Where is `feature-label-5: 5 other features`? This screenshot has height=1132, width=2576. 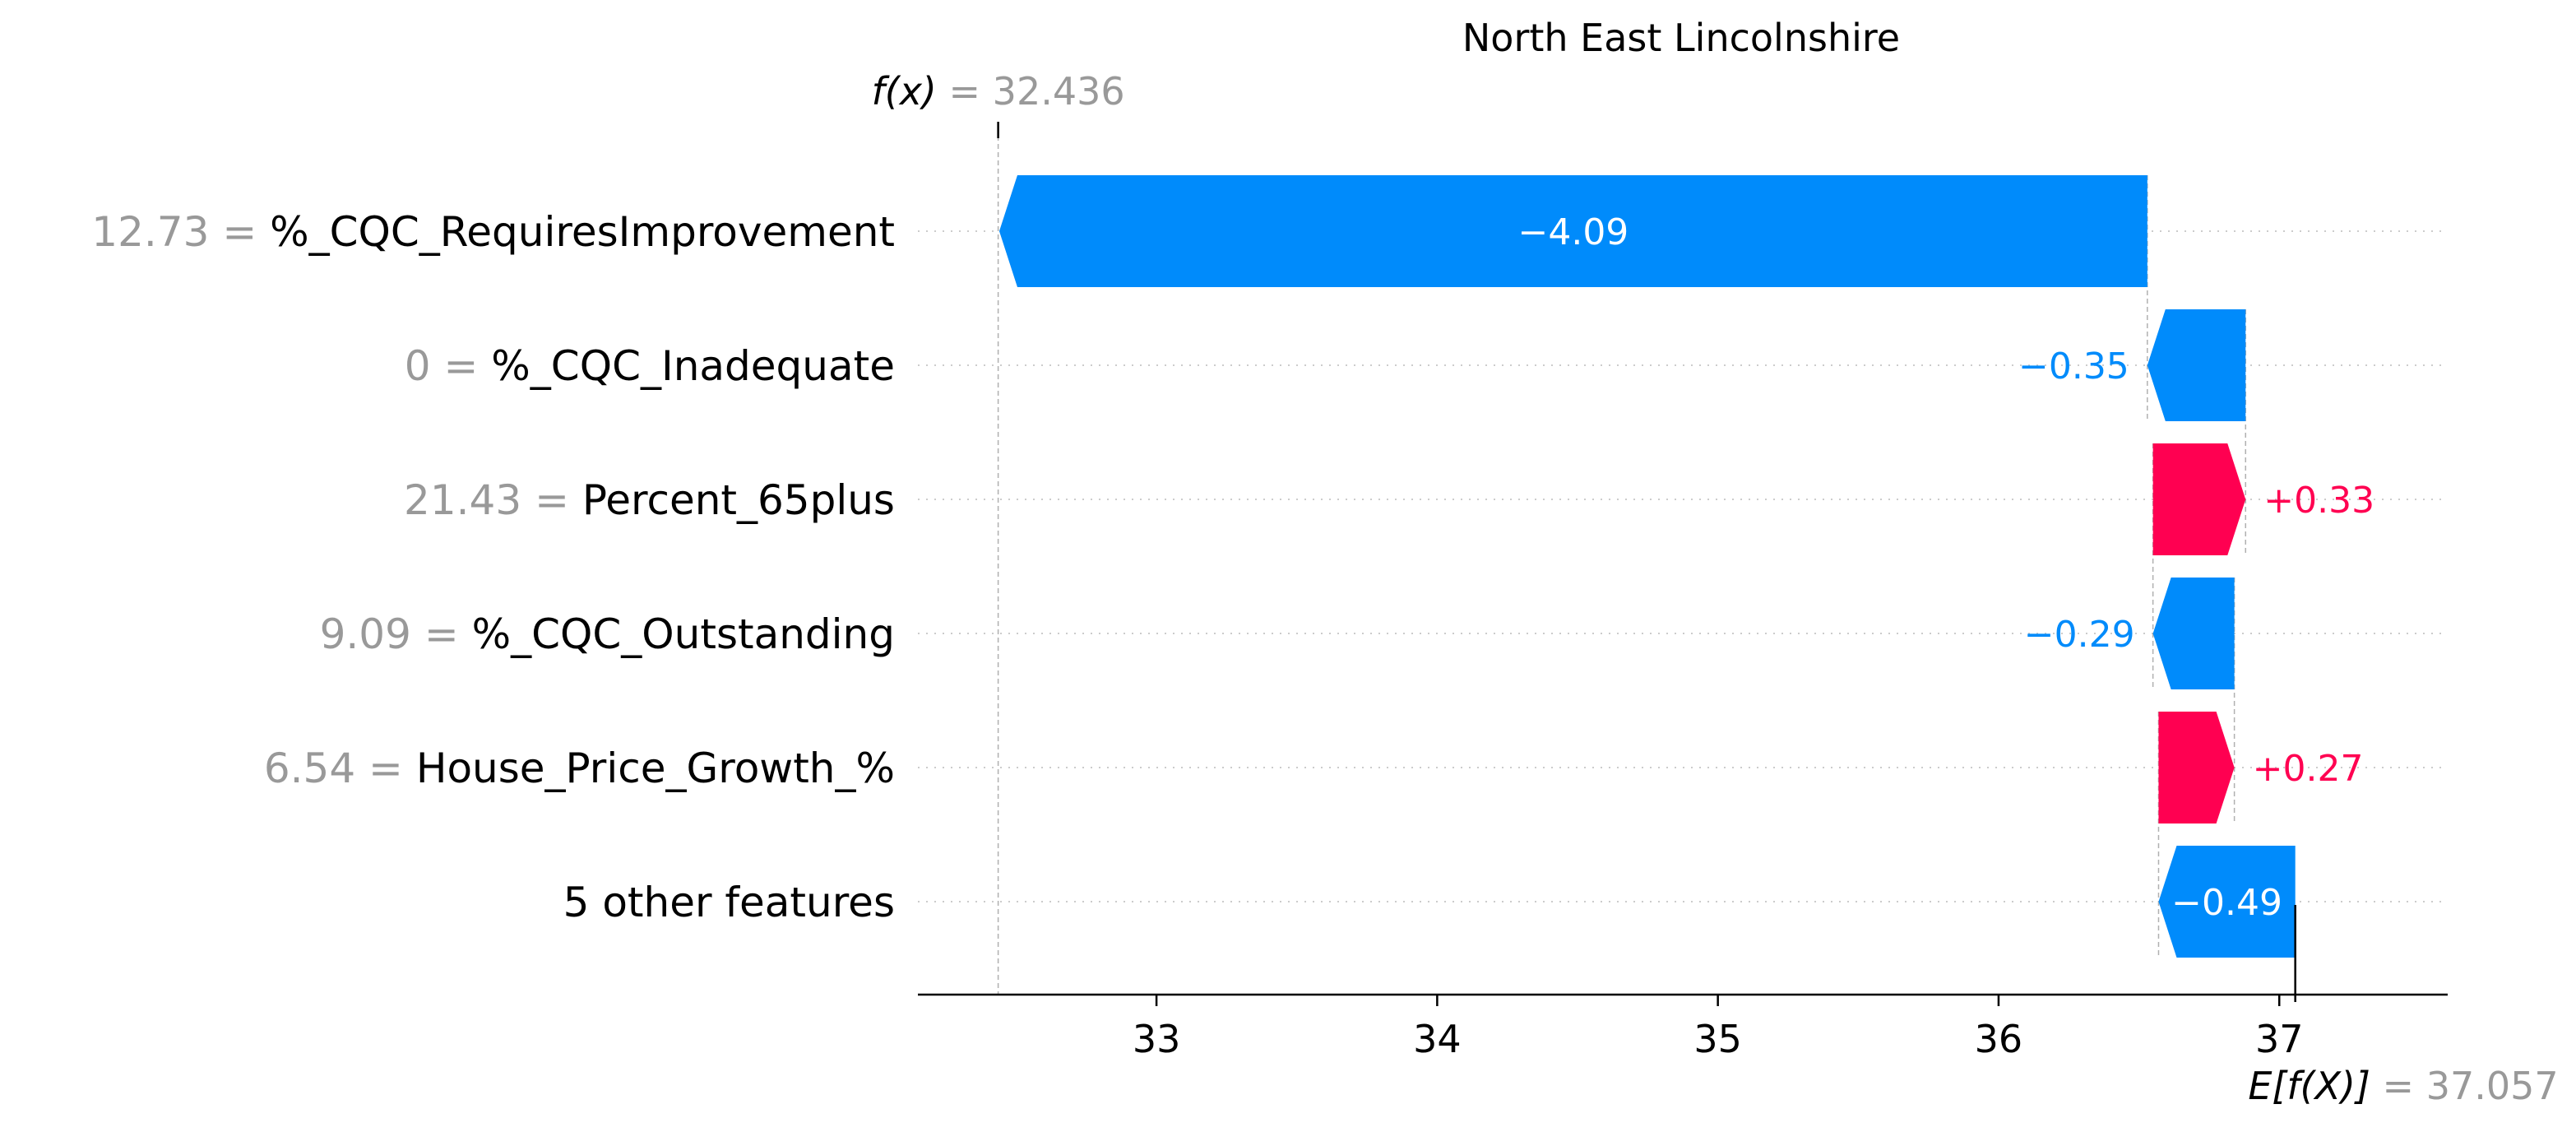
feature-label-5: 5 other features is located at coordinates (729, 902).